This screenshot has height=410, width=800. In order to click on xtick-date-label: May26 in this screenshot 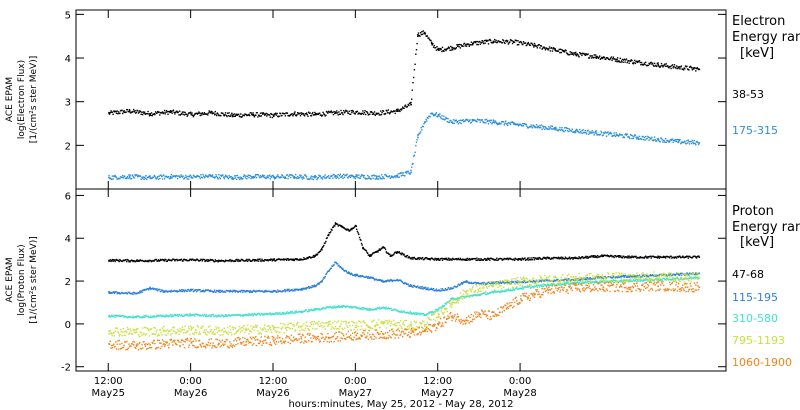, I will do `click(190, 393)`.